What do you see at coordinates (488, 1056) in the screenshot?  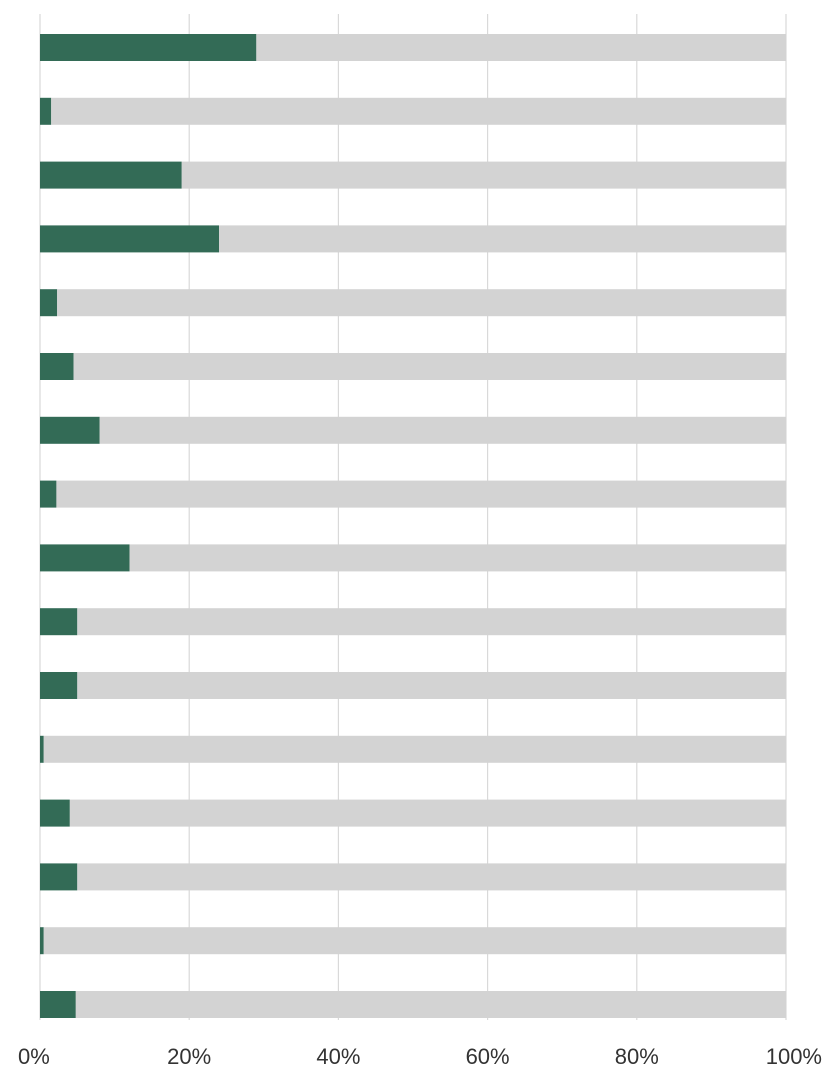 I see `x-tick-label-3: 60%` at bounding box center [488, 1056].